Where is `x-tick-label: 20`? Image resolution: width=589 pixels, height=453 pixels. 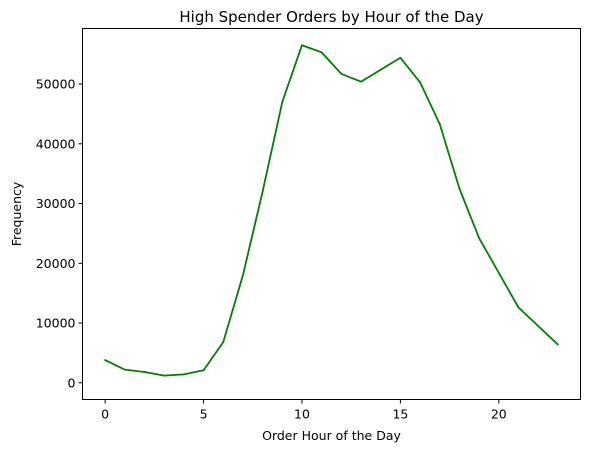
x-tick-label: 20 is located at coordinates (499, 414).